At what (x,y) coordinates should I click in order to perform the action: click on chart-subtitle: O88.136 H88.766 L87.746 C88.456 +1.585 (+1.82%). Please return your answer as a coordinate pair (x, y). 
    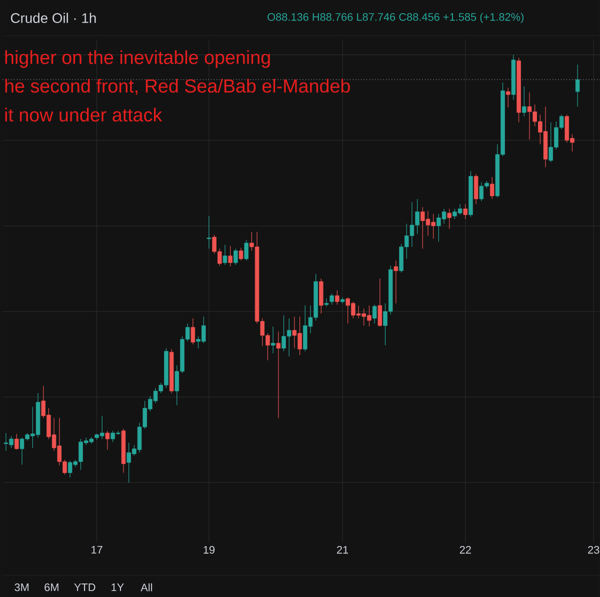
    Looking at the image, I should click on (396, 17).